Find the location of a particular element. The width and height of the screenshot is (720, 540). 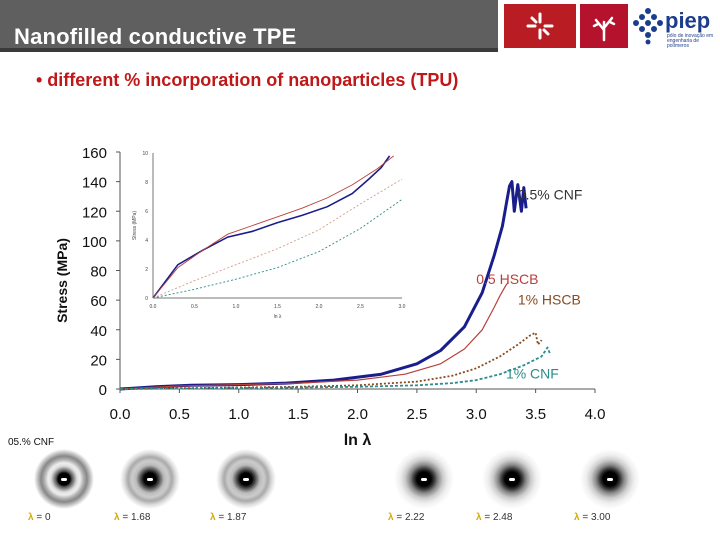

x-tick-label: 2.0 is located at coordinates (357, 414).